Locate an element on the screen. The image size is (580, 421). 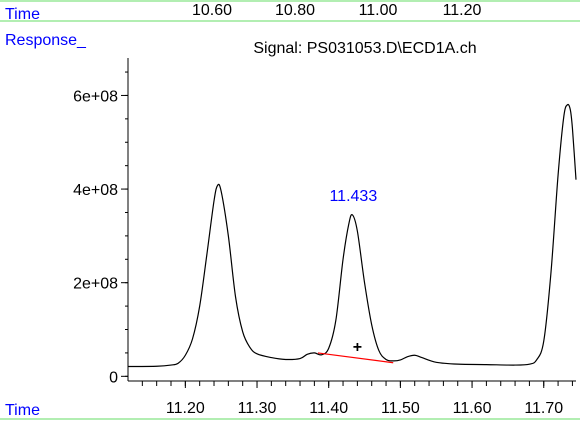
signal-title: Signal: PS031053.D\ECD1A.ch is located at coordinates (364, 48).